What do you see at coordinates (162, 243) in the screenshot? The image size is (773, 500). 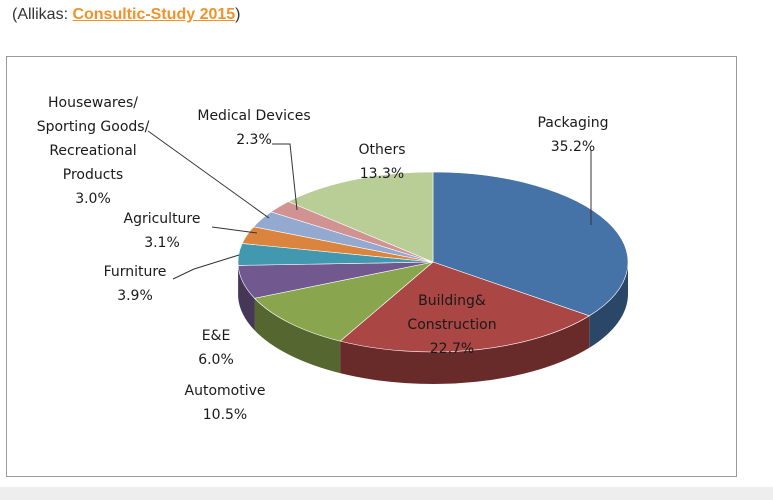 I see `slice-value-agriculture: 3.1%` at bounding box center [162, 243].